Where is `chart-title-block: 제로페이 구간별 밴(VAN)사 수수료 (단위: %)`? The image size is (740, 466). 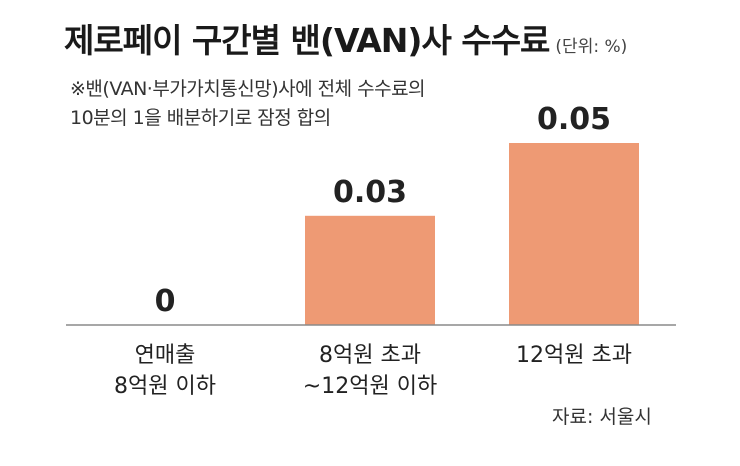 chart-title-block: 제로페이 구간별 밴(VAN)사 수수료 (단위: %) is located at coordinates (345, 38).